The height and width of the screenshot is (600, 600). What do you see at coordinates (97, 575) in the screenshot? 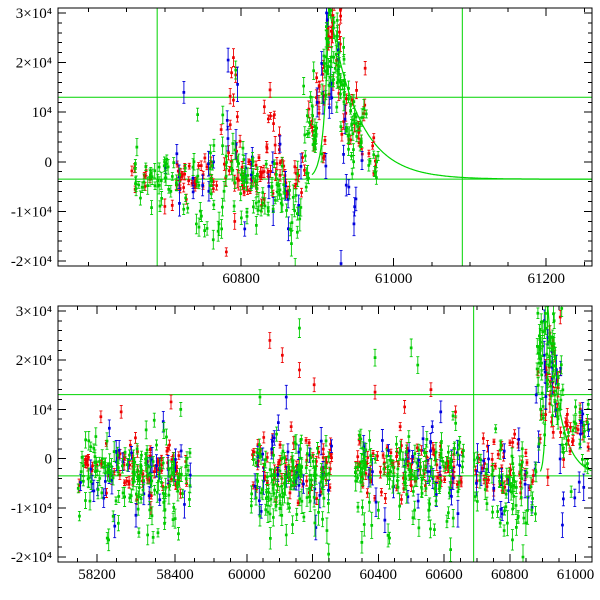
I see `x-tick-label: 58200` at bounding box center [97, 575].